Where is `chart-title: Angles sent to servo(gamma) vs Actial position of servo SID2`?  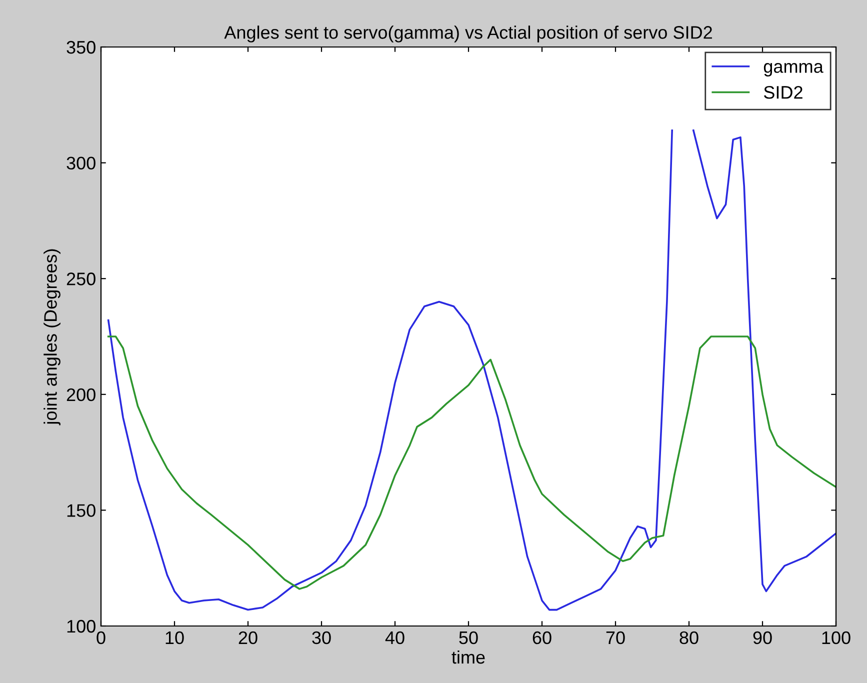 chart-title: Angles sent to servo(gamma) vs Actial position of servo SID2 is located at coordinates (468, 34).